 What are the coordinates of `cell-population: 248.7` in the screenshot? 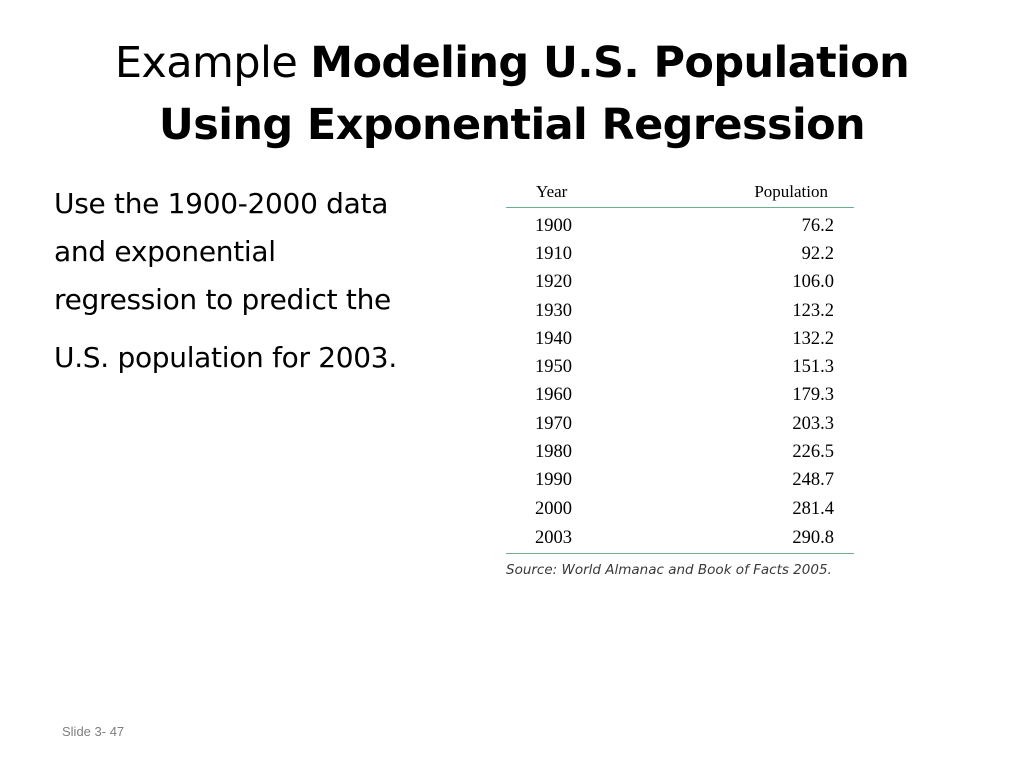 It's located at (813, 480).